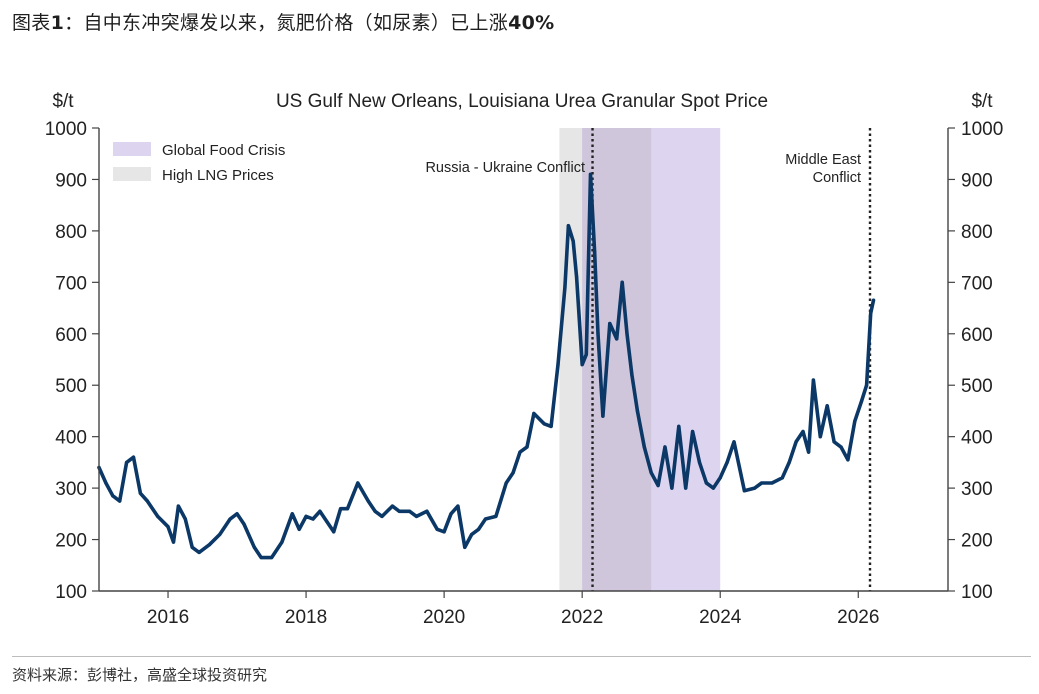 The width and height of the screenshot is (1039, 694). Describe the element at coordinates (977, 386) in the screenshot. I see `y-tick-label-right: 500` at that location.